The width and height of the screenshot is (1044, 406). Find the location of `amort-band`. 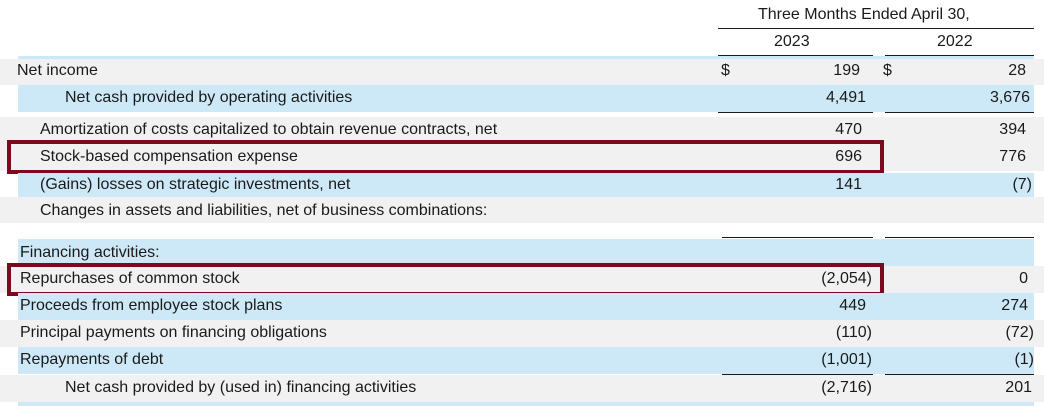

amort-band is located at coordinates (522, 130).